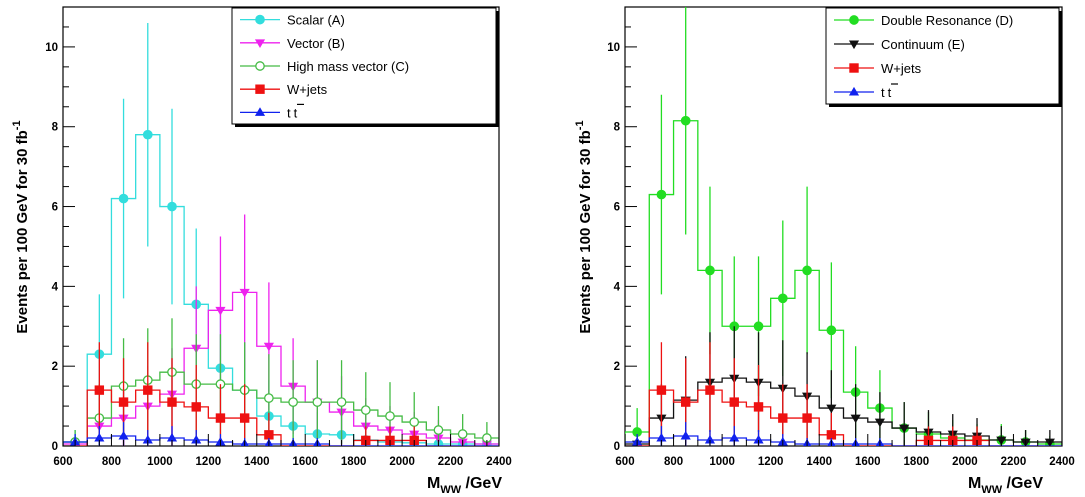  I want to click on legend-entry: Scalar (A), so click(292, 20).